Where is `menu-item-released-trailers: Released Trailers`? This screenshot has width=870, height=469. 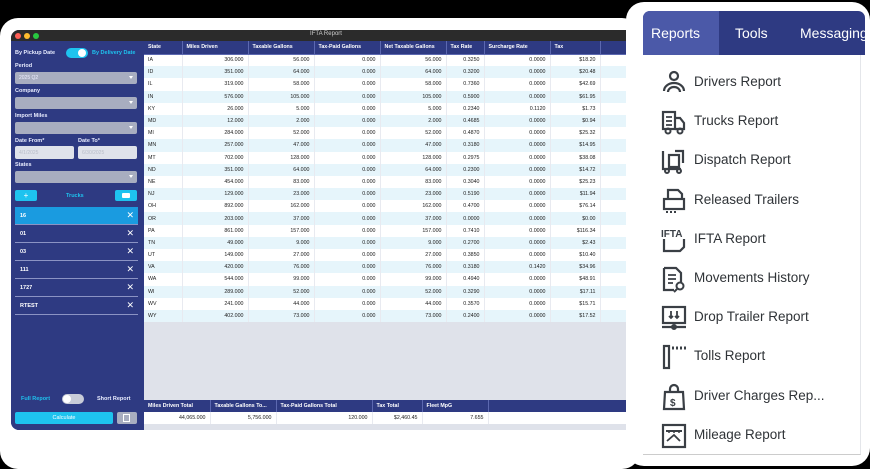
menu-item-released-trailers: Released Trailers is located at coordinates (760, 200).